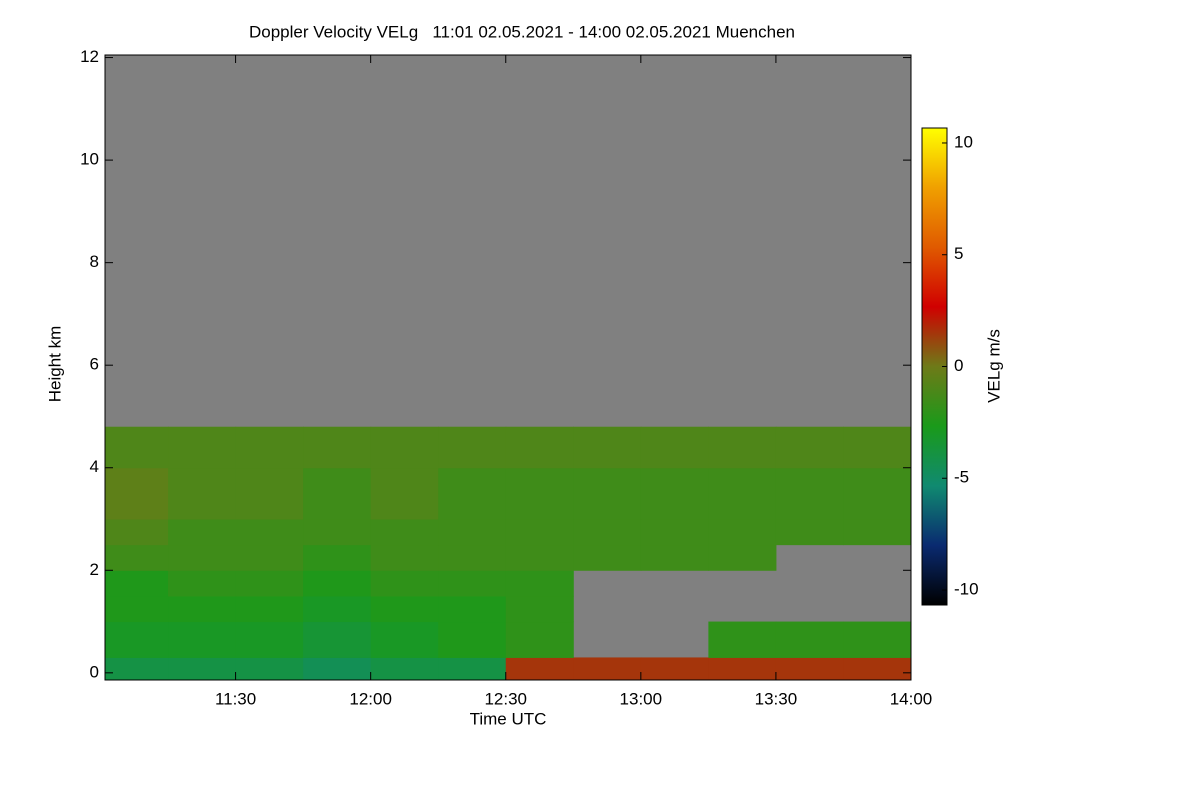 Image resolution: width=1200 pixels, height=800 pixels. Describe the element at coordinates (958, 253) in the screenshot. I see `colorbar-tick-label: 5` at that location.